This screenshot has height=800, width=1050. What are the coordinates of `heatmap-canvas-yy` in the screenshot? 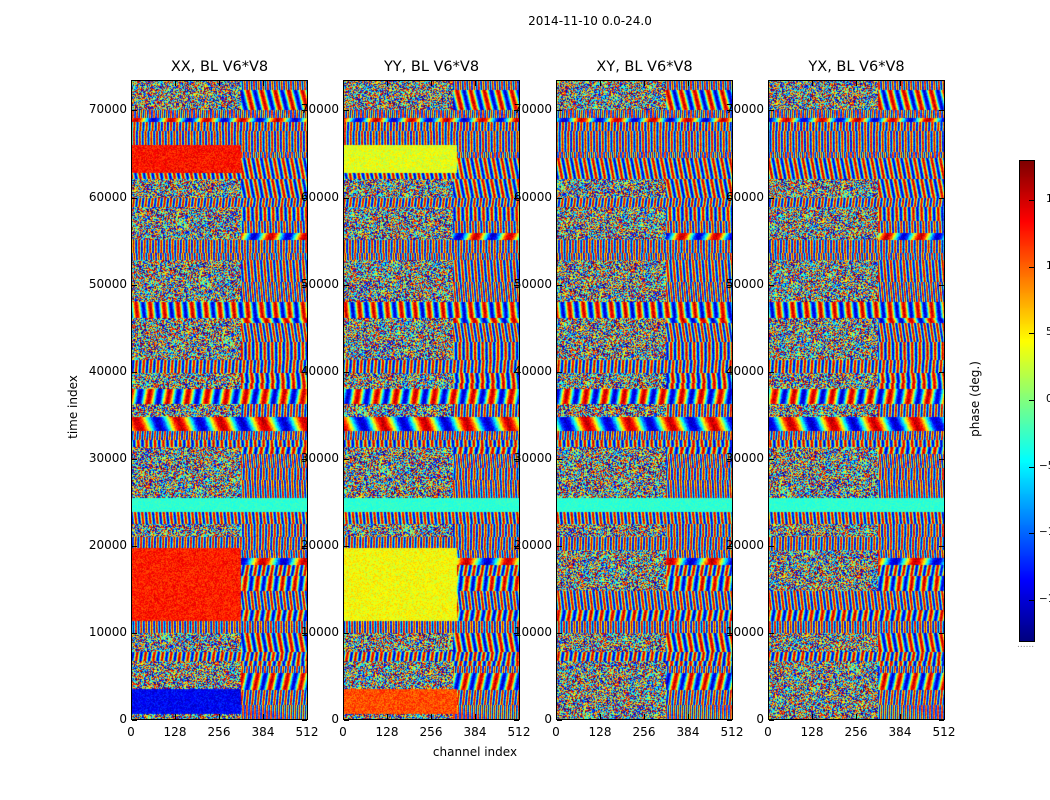 It's located at (431, 400).